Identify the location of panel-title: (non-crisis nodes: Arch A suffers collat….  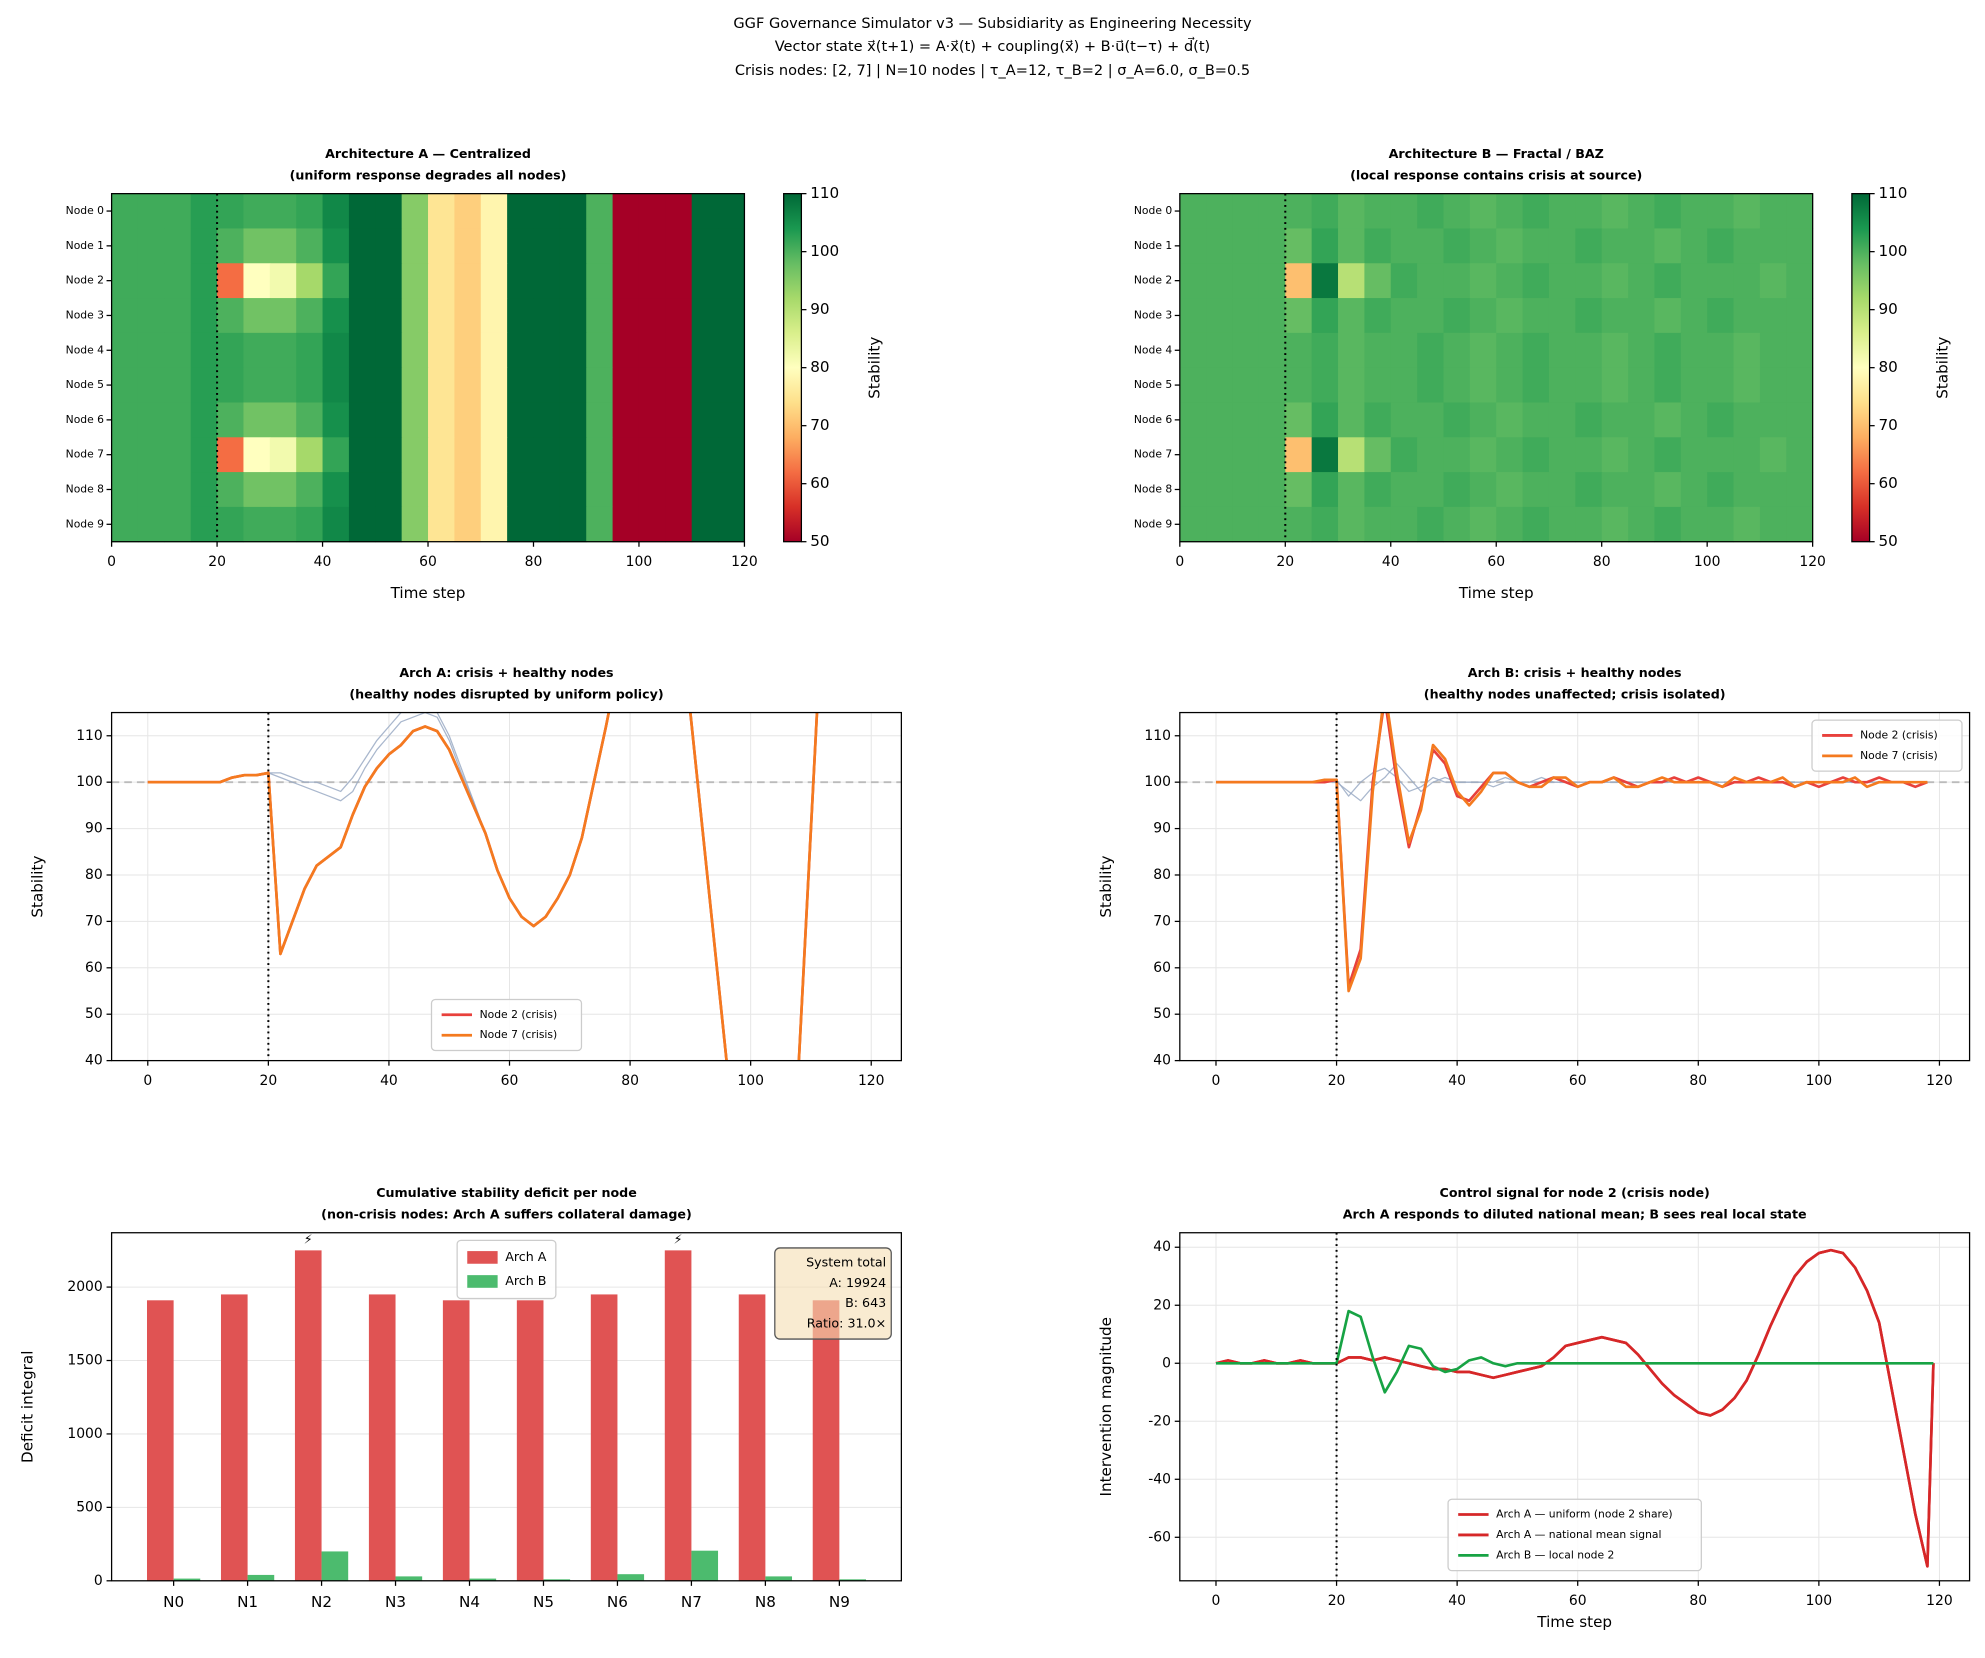
(506, 1214).